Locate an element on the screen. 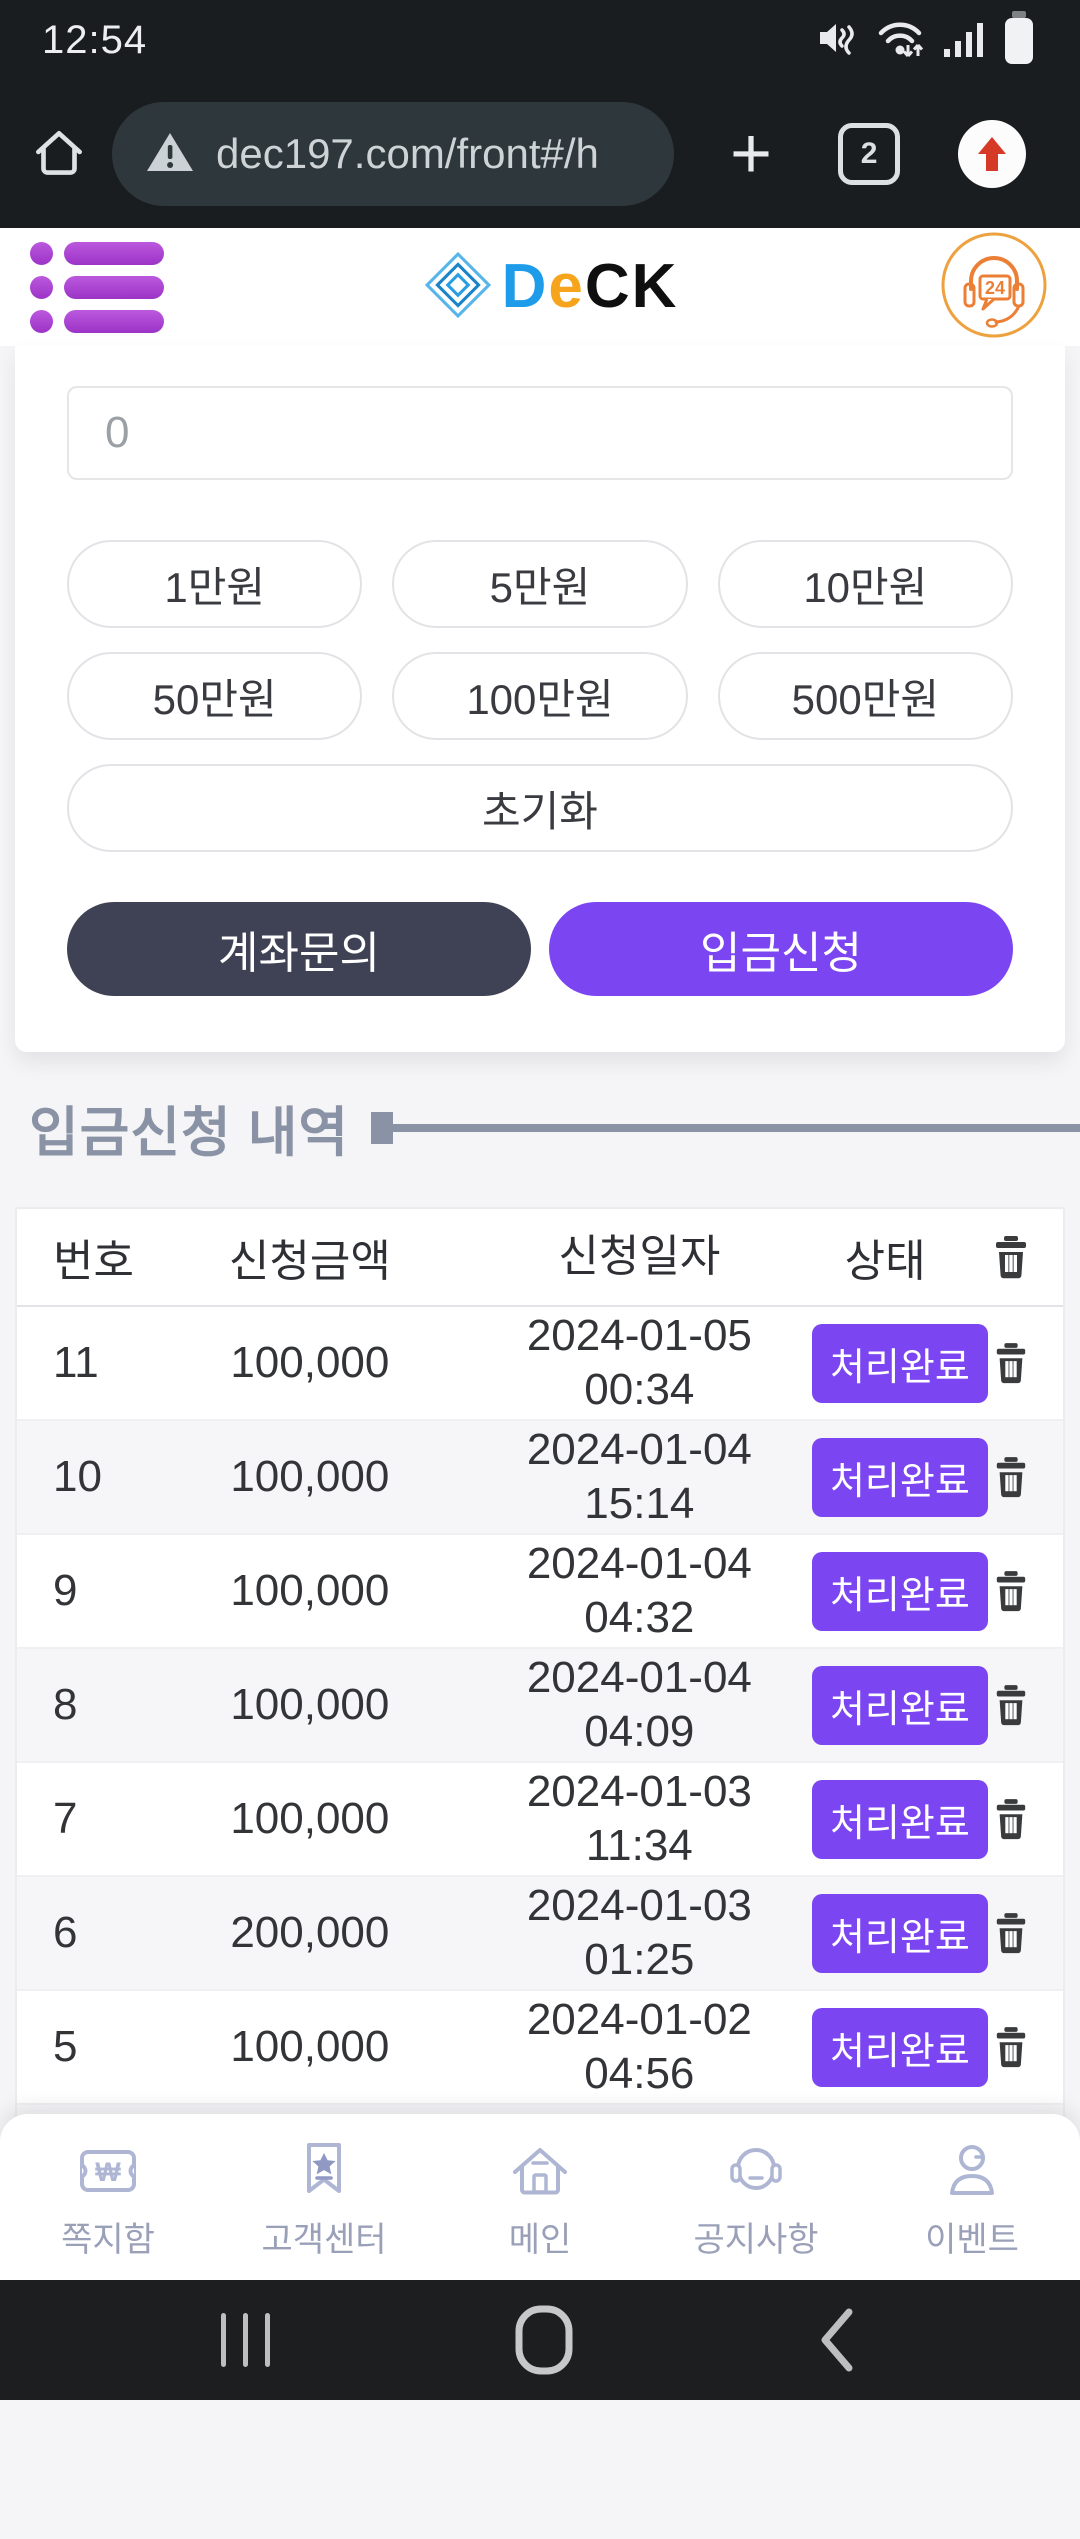 This screenshot has height=2539, width=1080. nav-item-customer-center: 고객센터 is located at coordinates (324, 2199).